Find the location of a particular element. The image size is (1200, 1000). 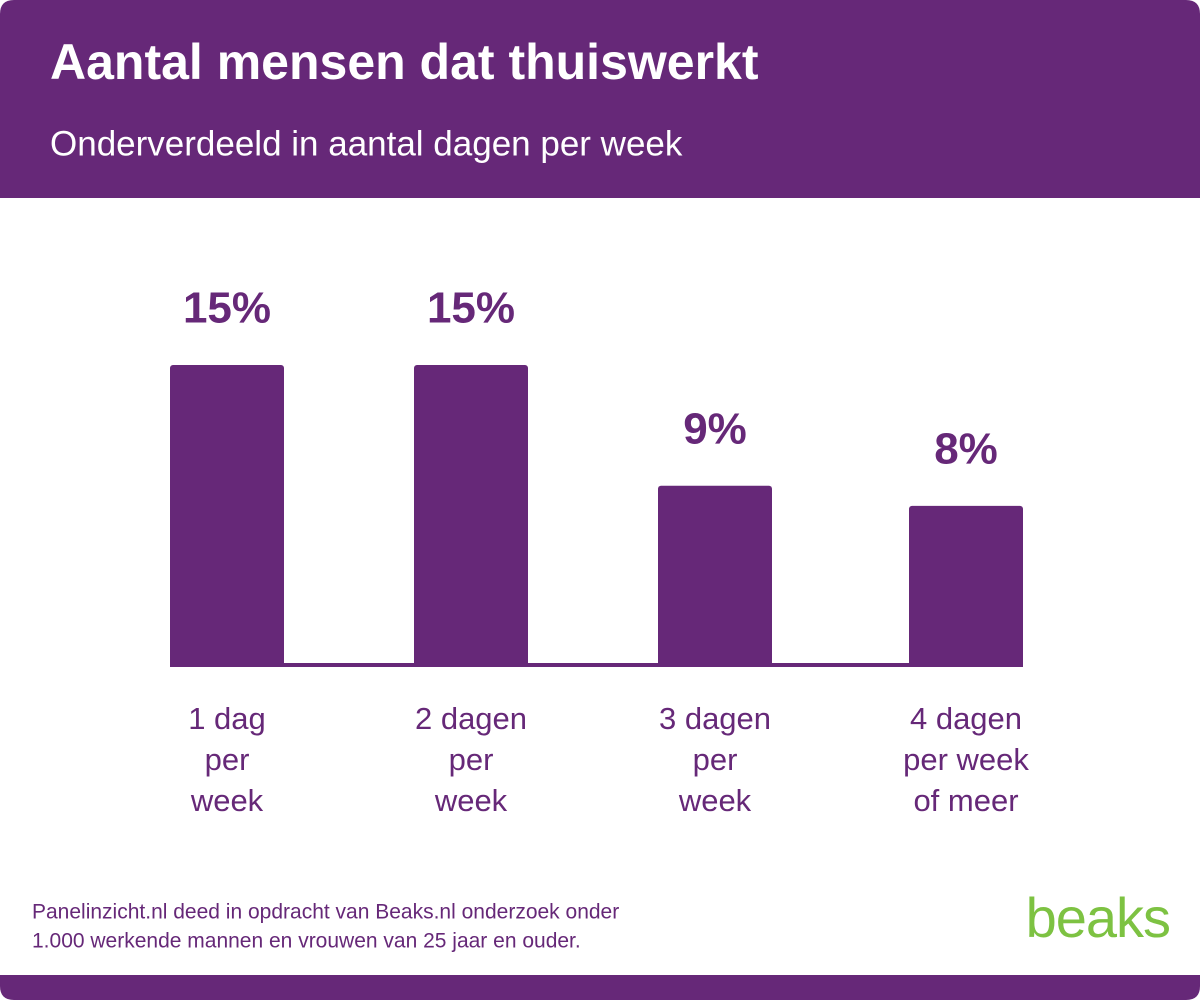

value-label: 9% is located at coordinates (715, 428).